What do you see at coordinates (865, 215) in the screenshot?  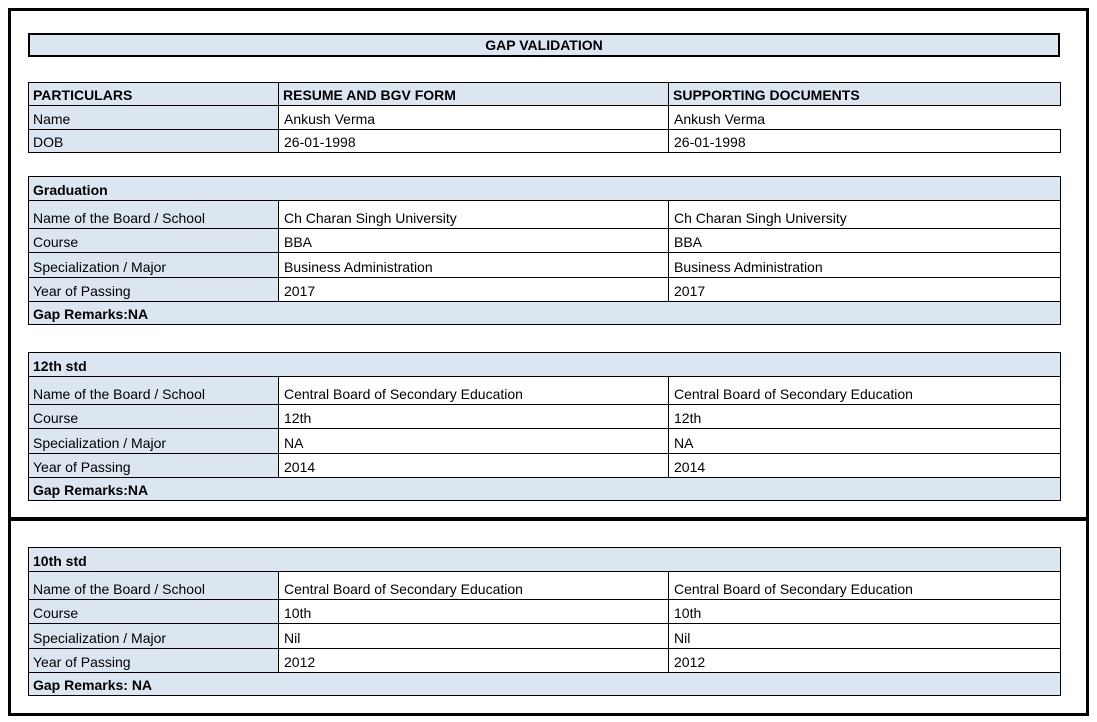 I see `row-value-supporting: Ch Charan Singh University` at bounding box center [865, 215].